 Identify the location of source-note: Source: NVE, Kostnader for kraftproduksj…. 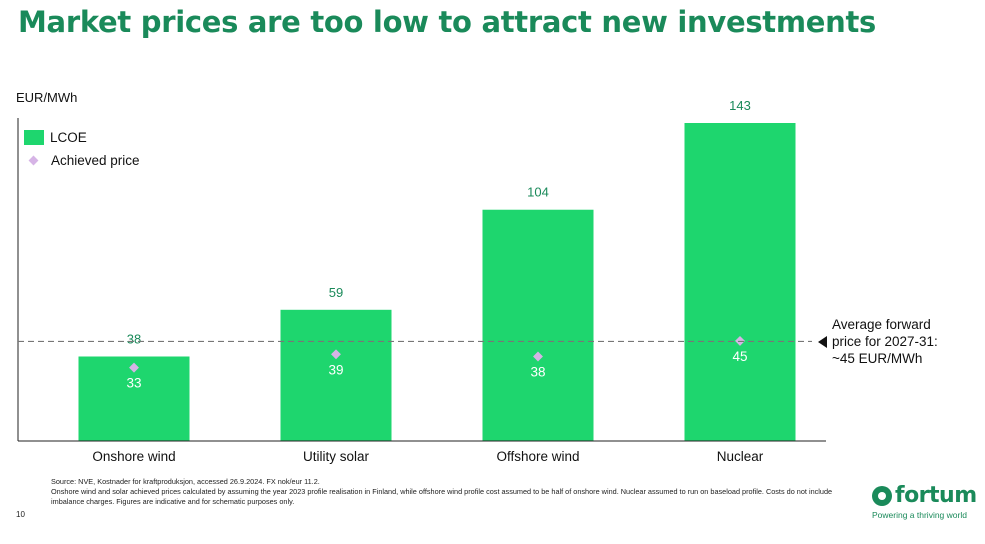
(446, 492).